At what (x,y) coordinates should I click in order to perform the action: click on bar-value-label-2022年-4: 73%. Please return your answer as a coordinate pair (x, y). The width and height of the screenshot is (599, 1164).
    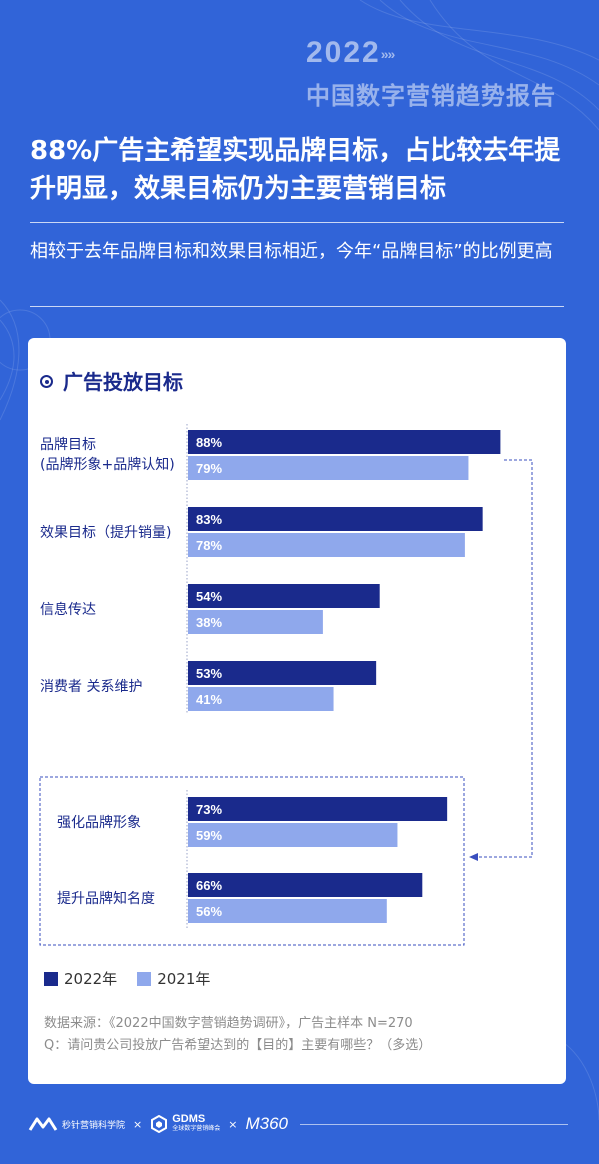
    Looking at the image, I should click on (209, 809).